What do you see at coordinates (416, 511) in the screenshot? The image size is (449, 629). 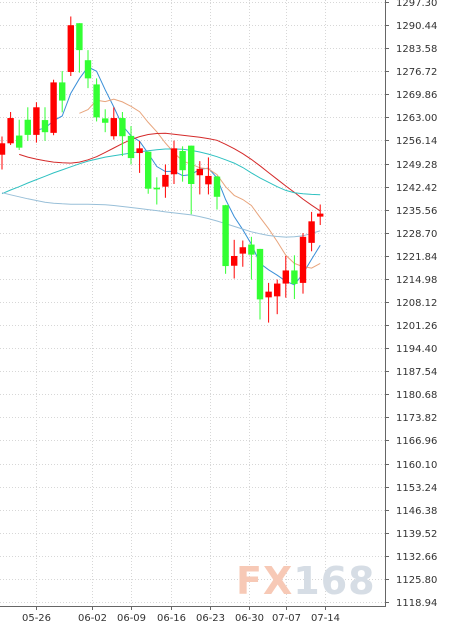 I see `y-tick-label: 1146.38` at bounding box center [416, 511].